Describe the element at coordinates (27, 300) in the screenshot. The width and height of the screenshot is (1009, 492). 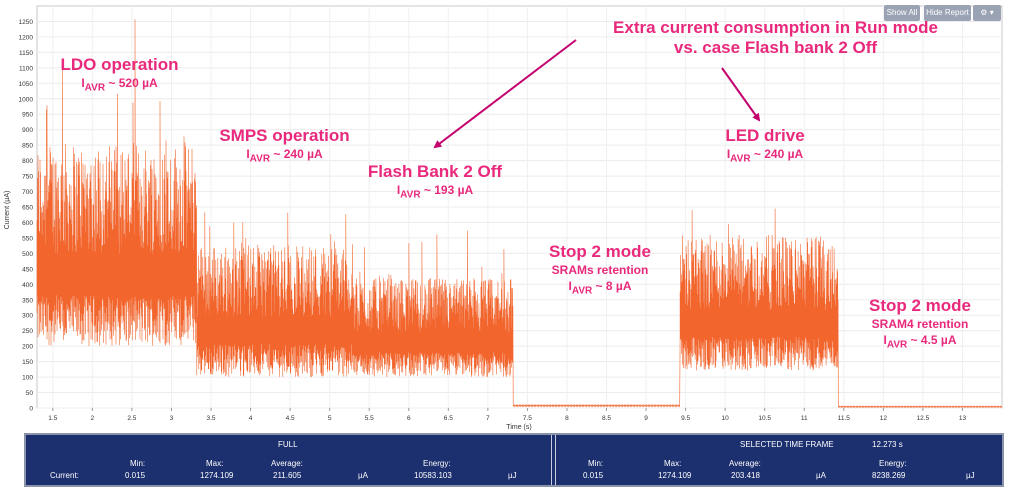
I see `y-tick-label: 350` at that location.